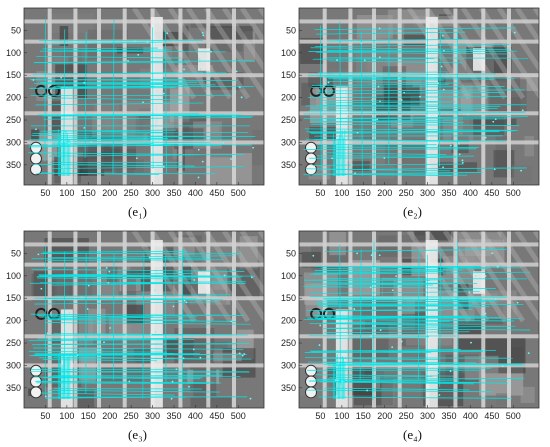  I want to click on y-tick-label: 50, so click(16, 30).